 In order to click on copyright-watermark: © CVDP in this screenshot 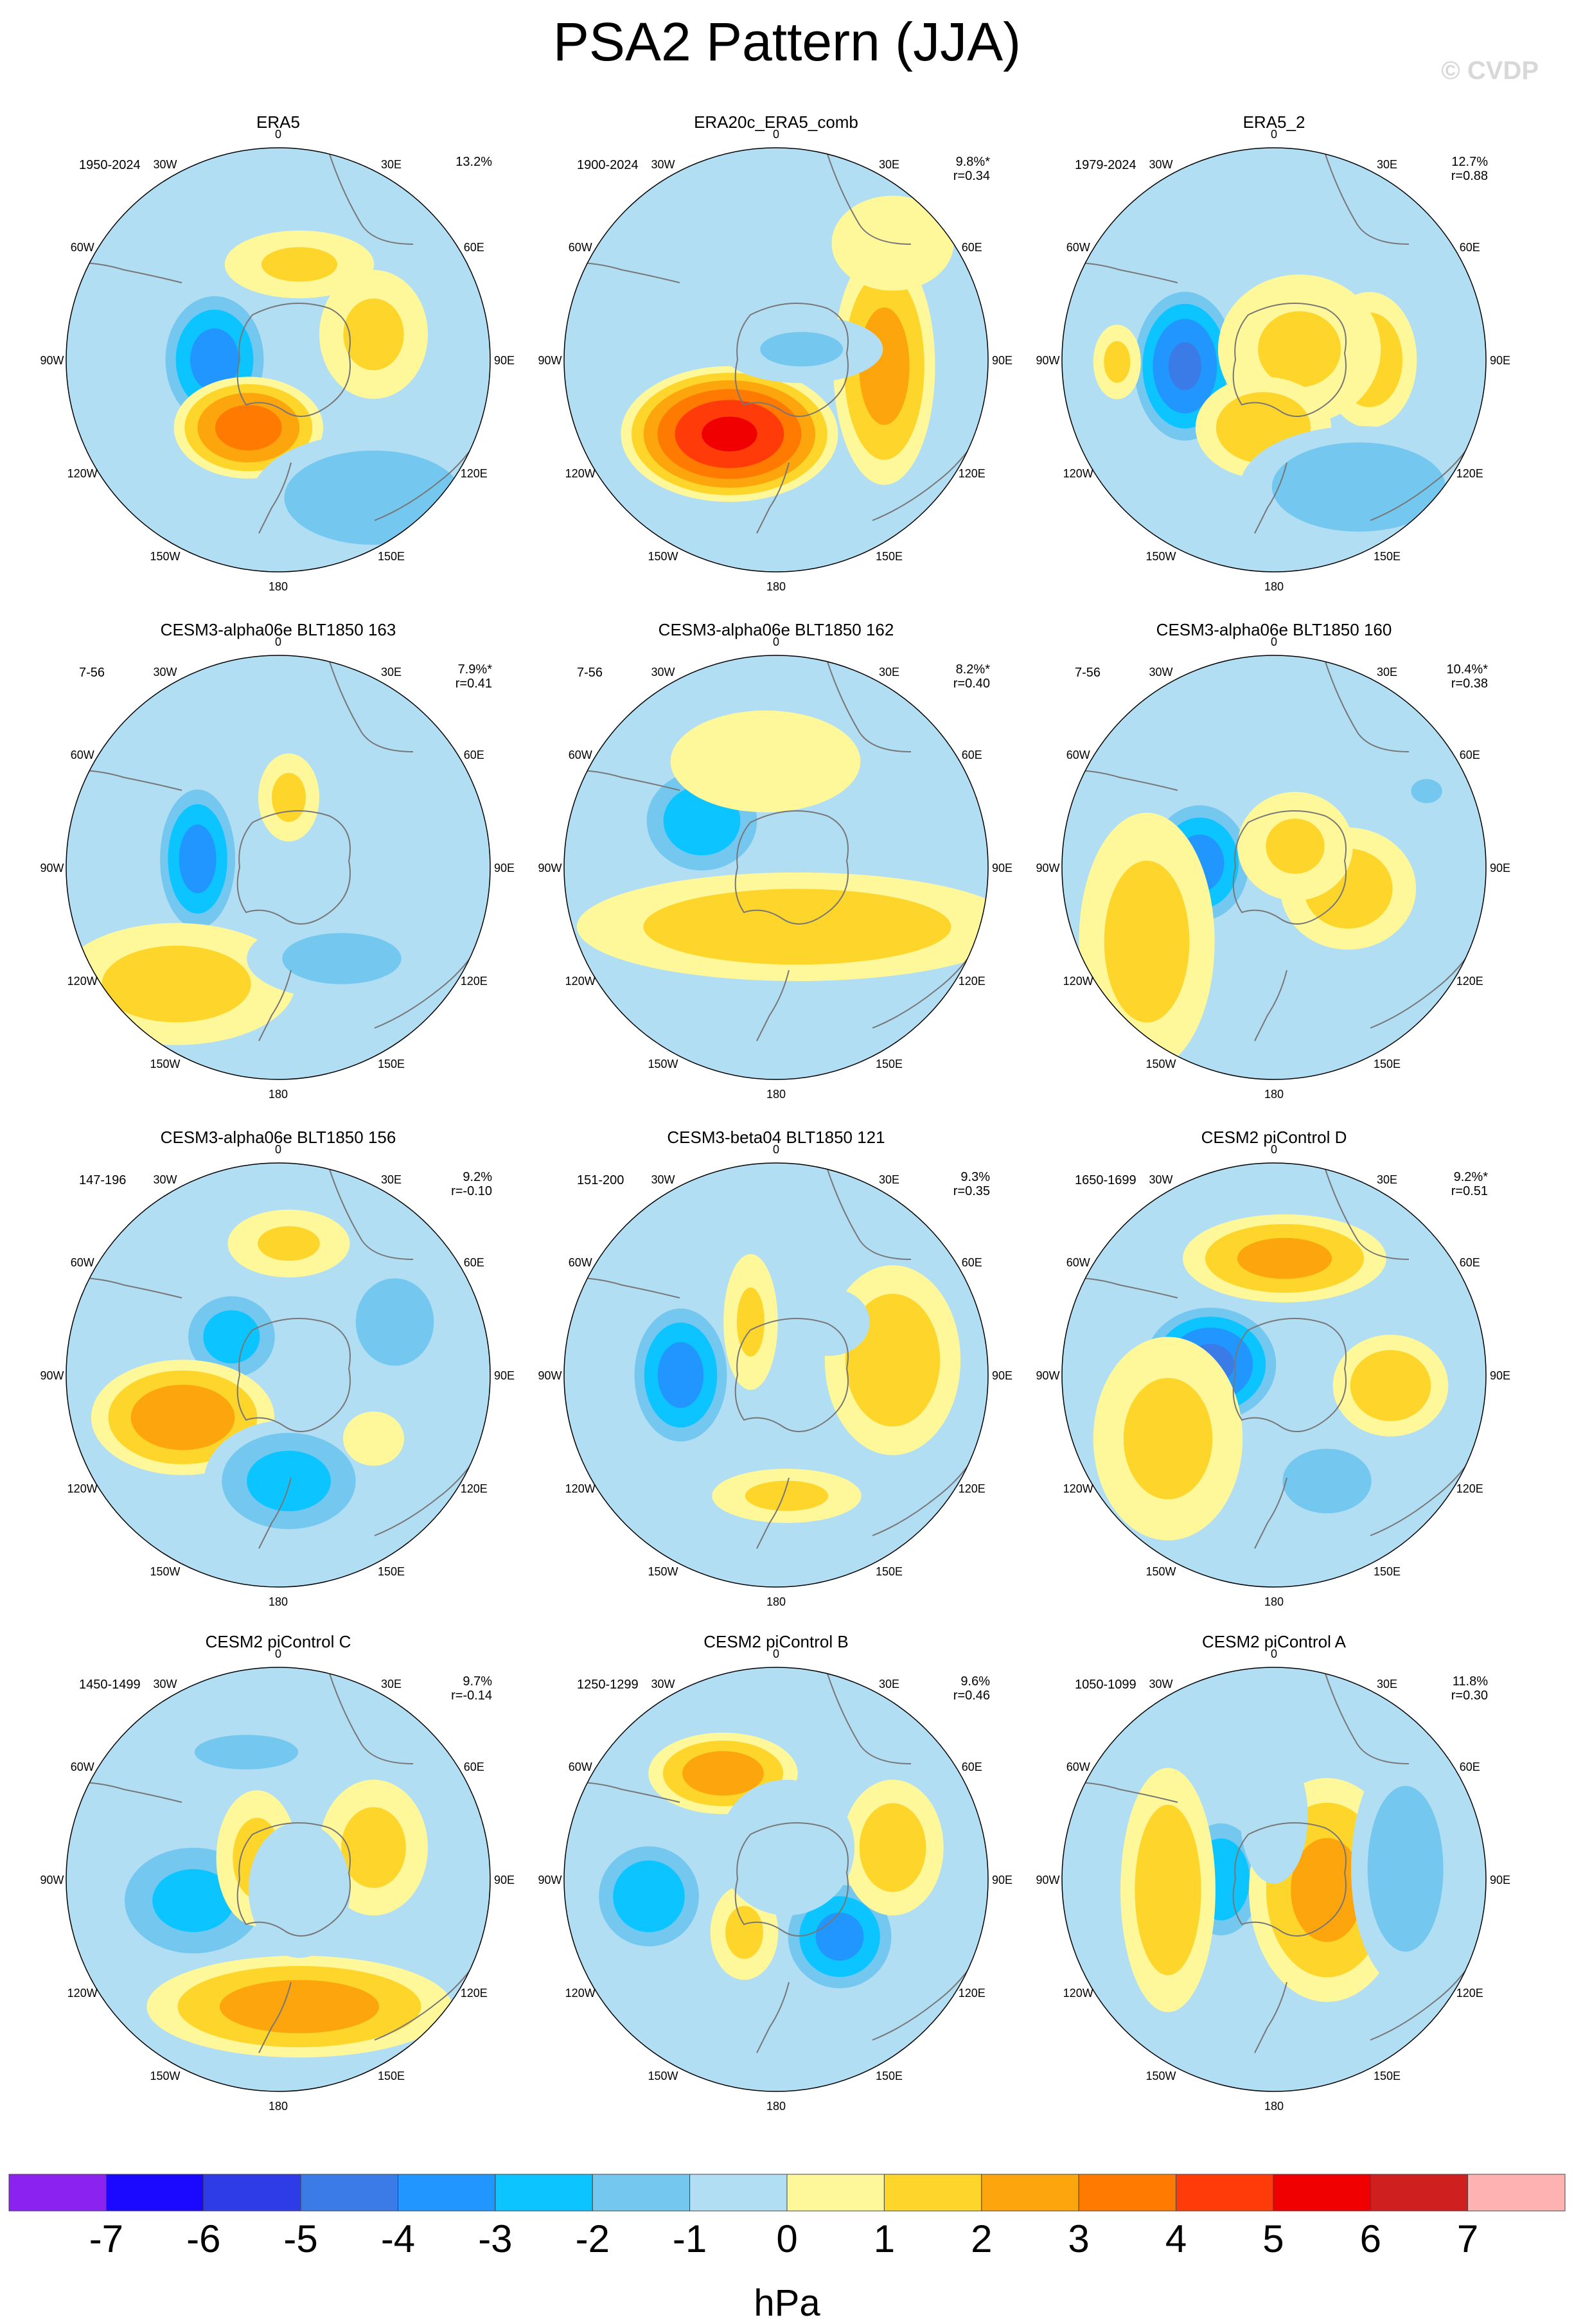, I will do `click(1490, 71)`.